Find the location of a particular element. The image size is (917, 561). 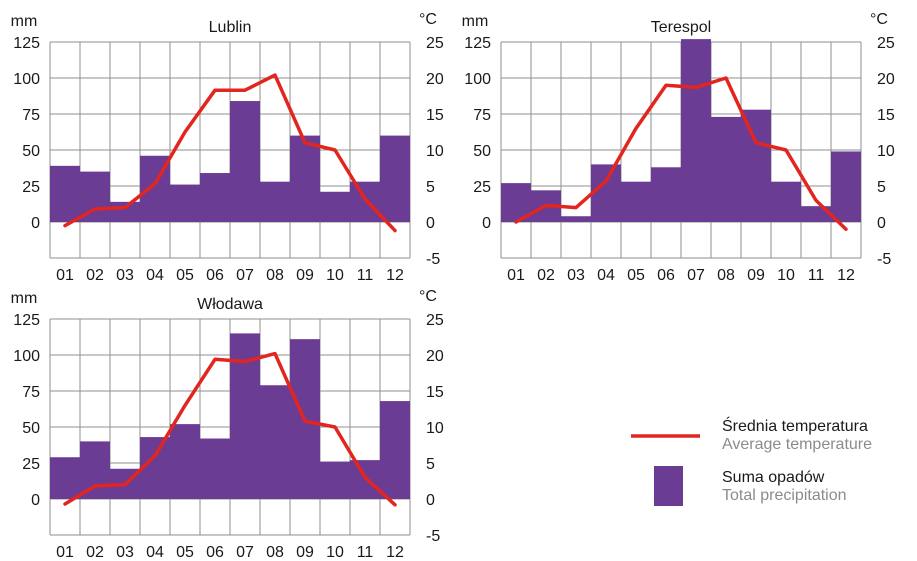

legend-temperature-sublabel: Average temperature is located at coordinates (797, 444).